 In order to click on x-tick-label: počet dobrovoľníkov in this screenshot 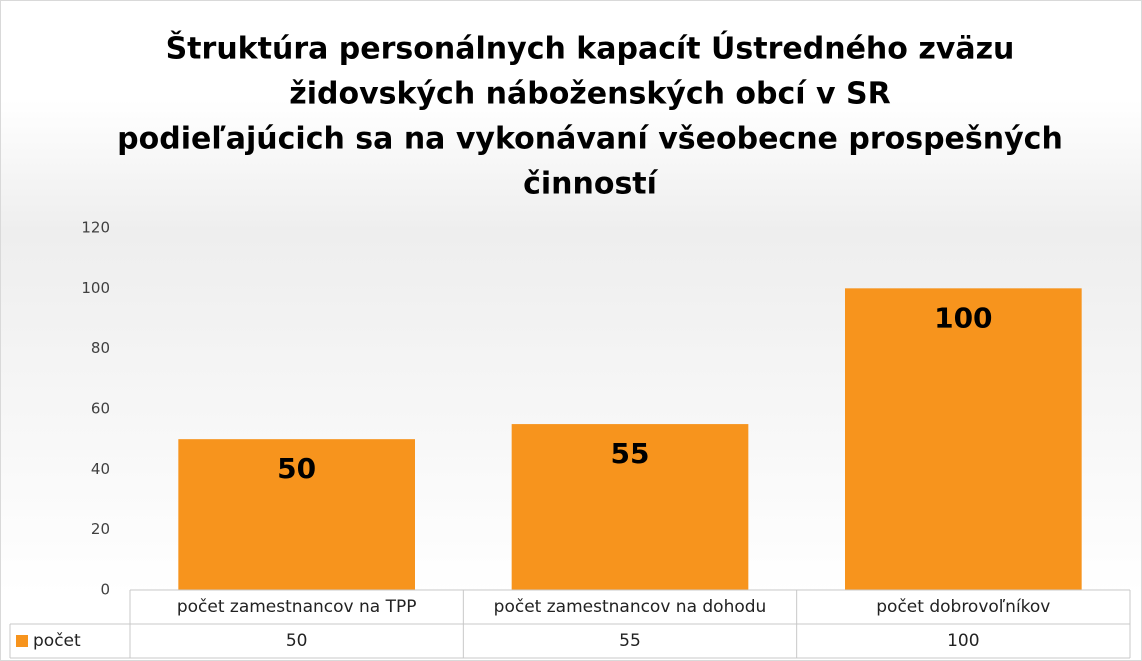, I will do `click(963, 607)`.